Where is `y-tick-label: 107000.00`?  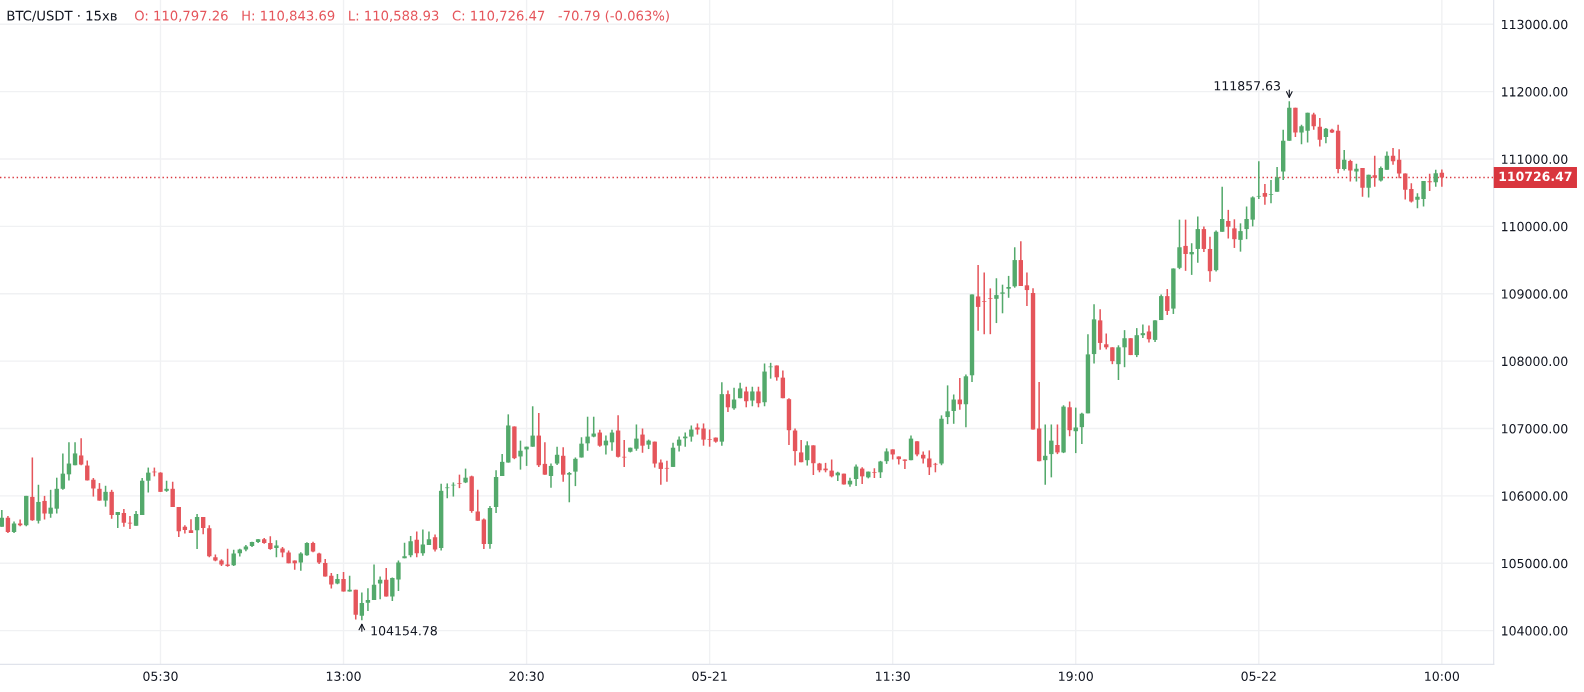
y-tick-label: 107000.00 is located at coordinates (1535, 428).